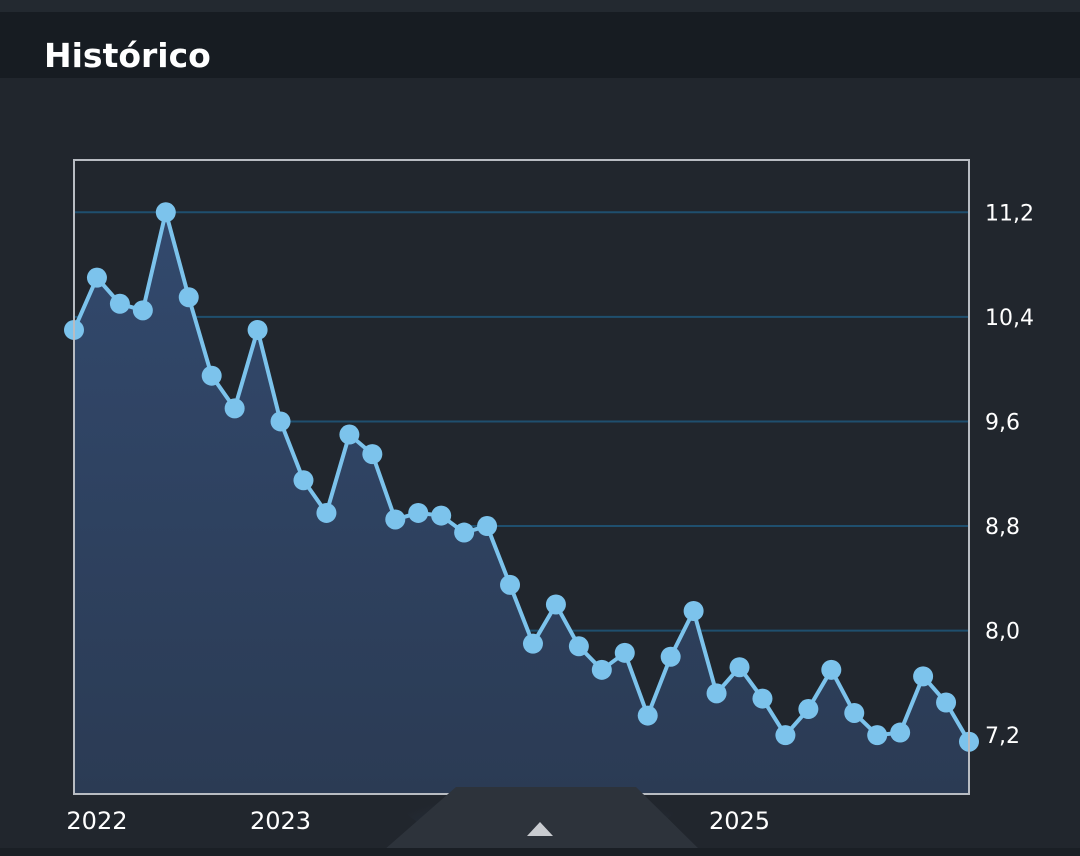 The image size is (1080, 856). Describe the element at coordinates (280, 821) in the screenshot. I see `x-tick-label: 2023` at that location.